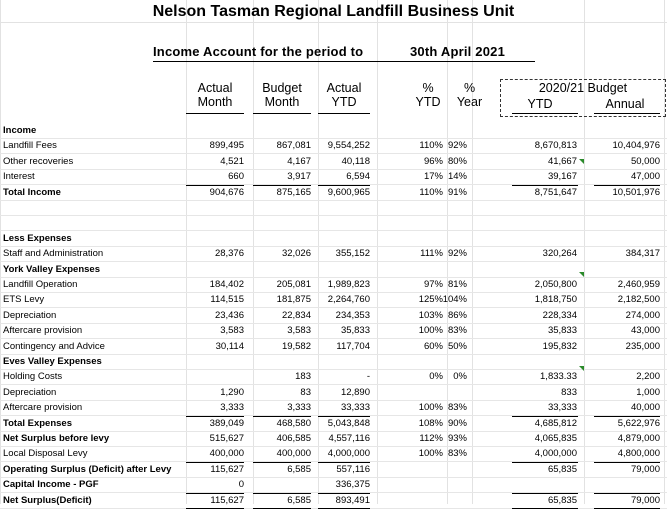 The width and height of the screenshot is (667, 509). Describe the element at coordinates (352, 485) in the screenshot. I see `cell-value: 336,375` at that location.